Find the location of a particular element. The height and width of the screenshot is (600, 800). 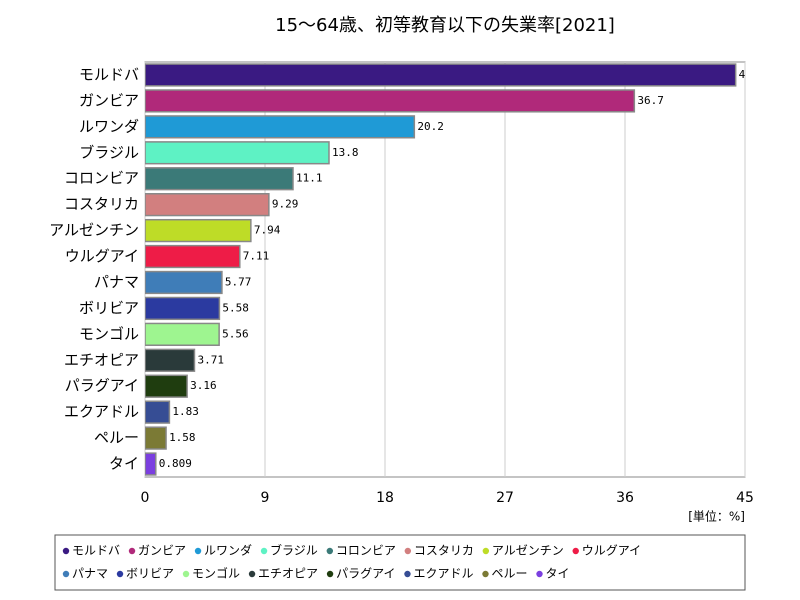

legend-label: モンゴル is located at coordinates (216, 573).